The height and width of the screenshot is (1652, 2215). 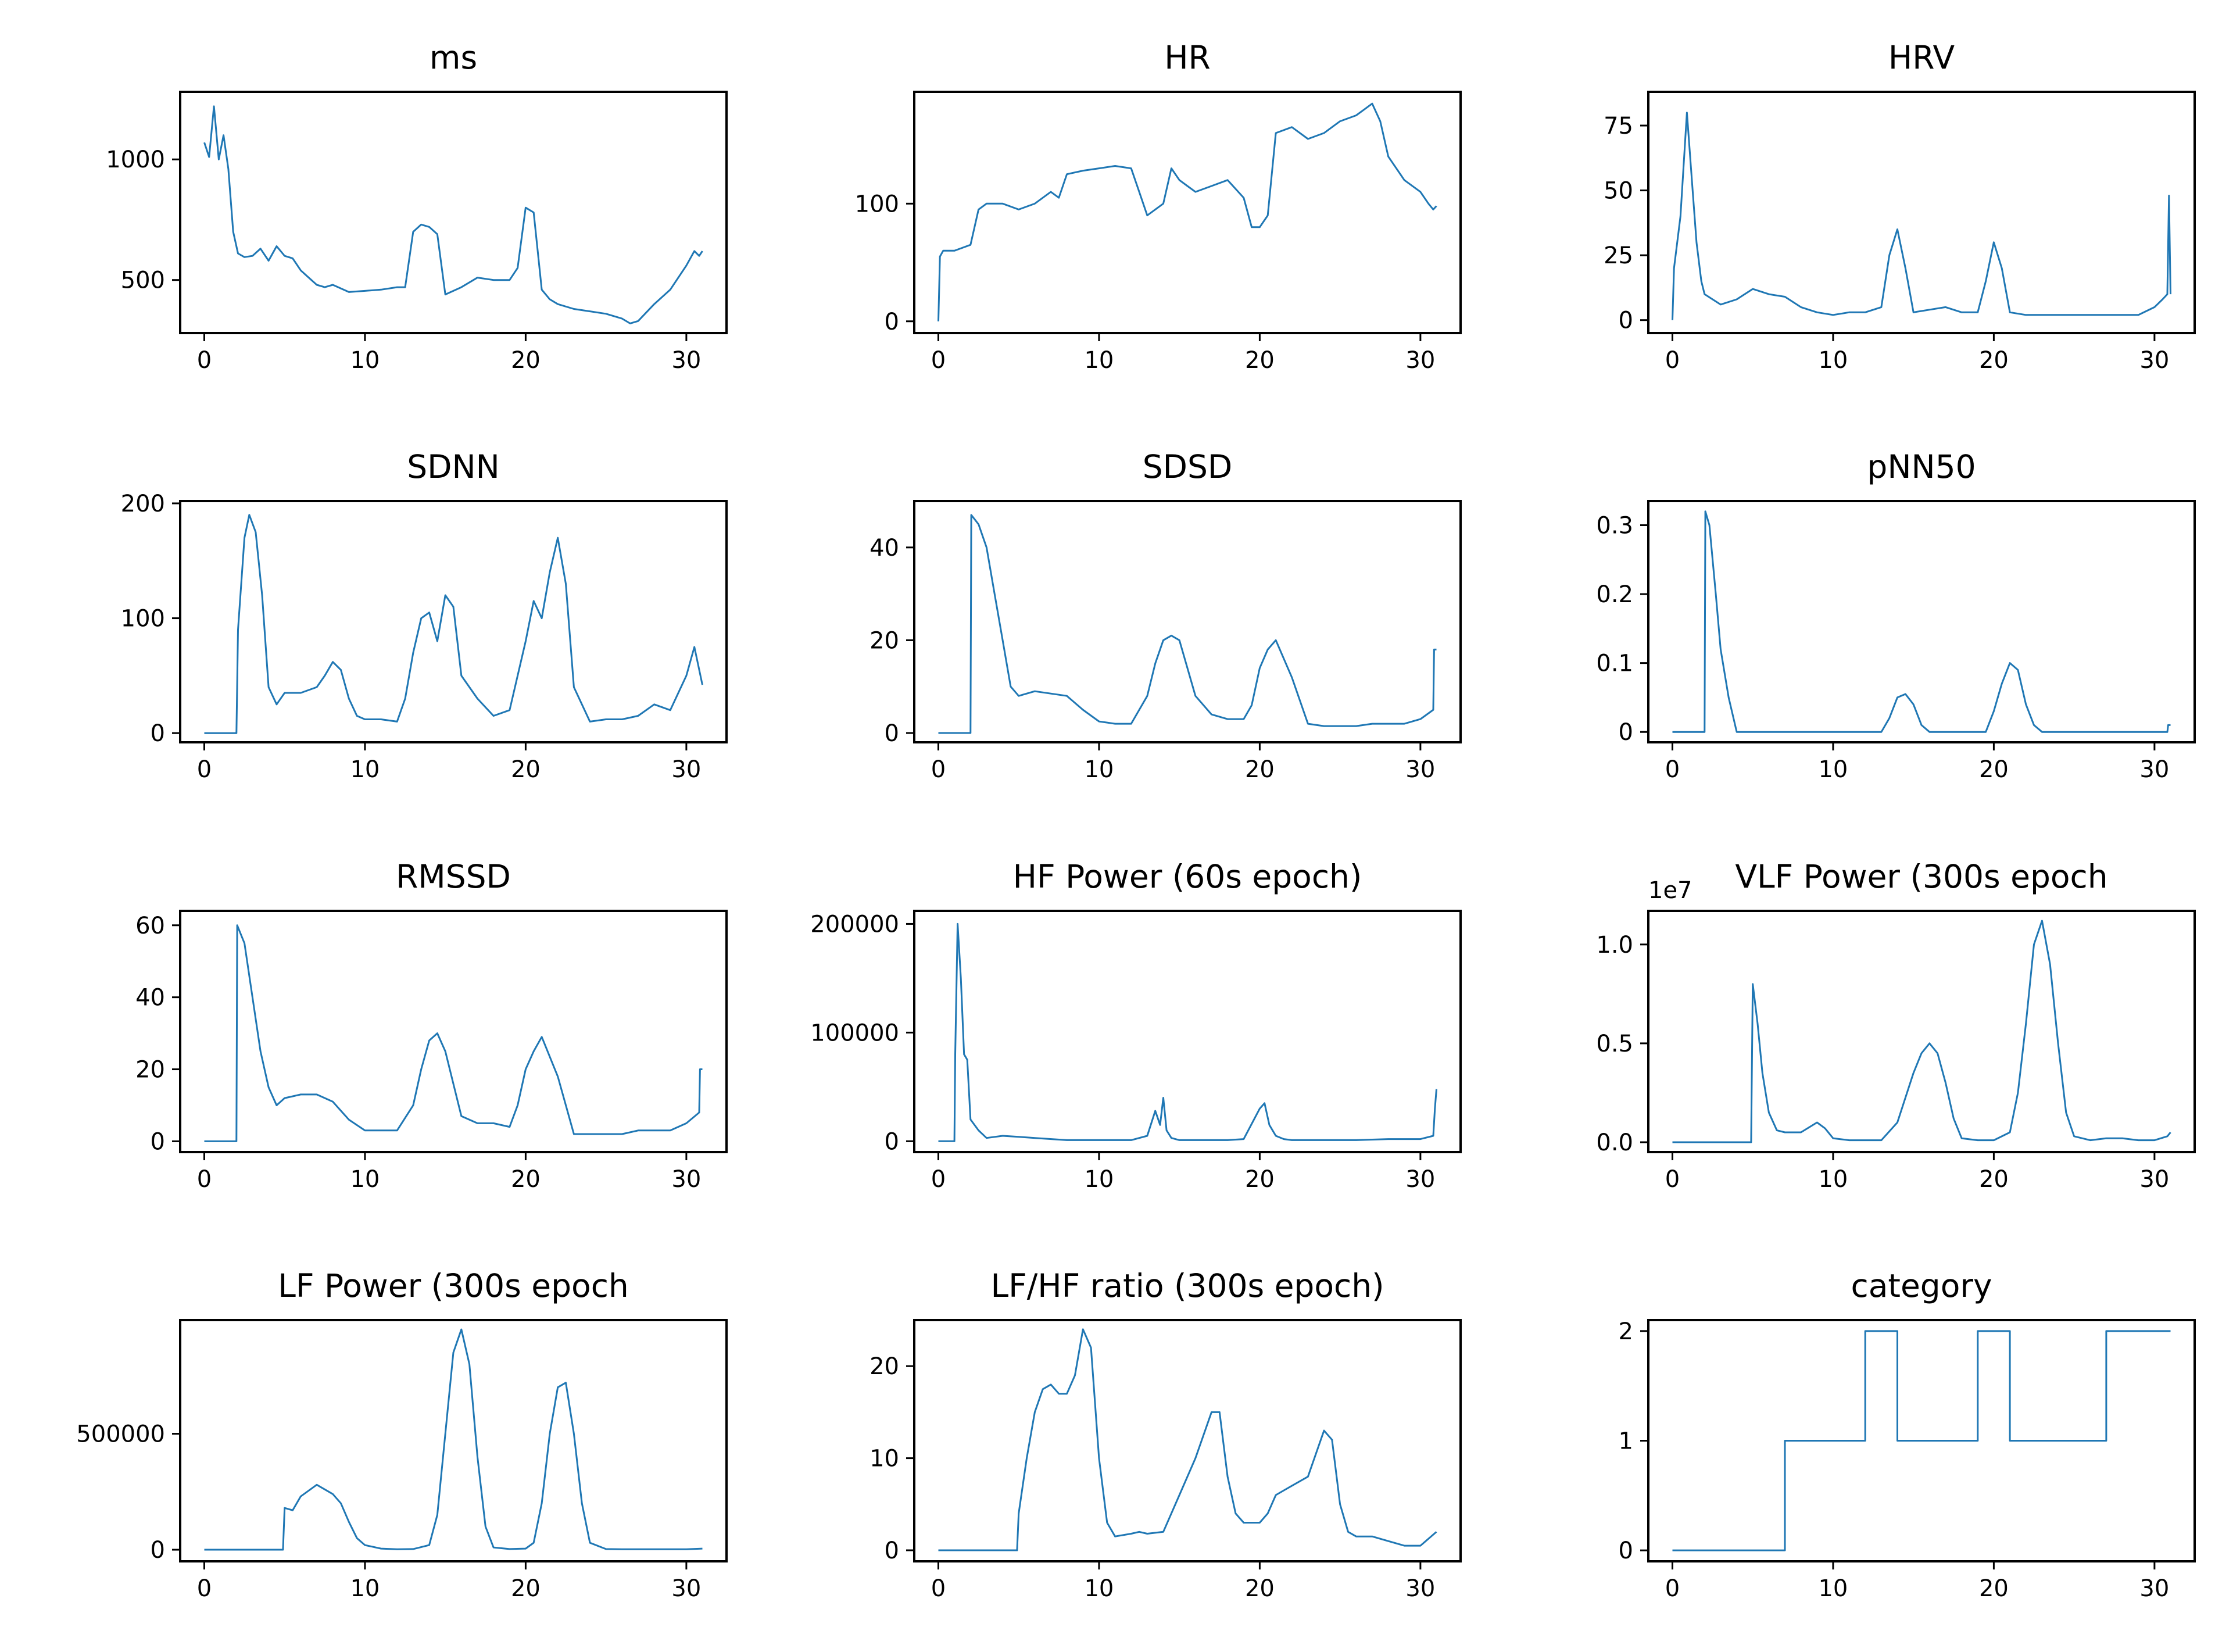 I want to click on y-tick-label: 200, so click(x=143, y=504).